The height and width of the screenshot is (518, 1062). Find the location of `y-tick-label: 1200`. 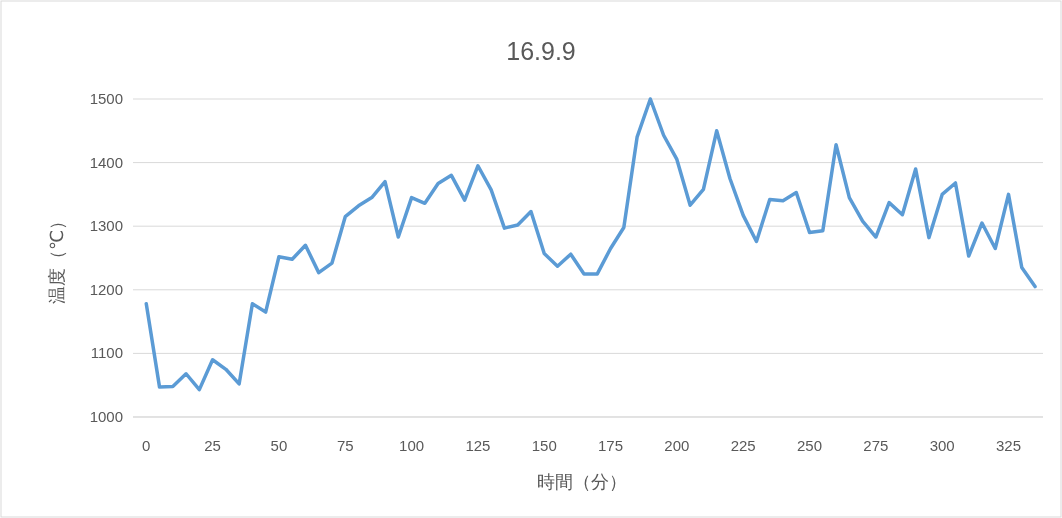

y-tick-label: 1200 is located at coordinates (106, 289).